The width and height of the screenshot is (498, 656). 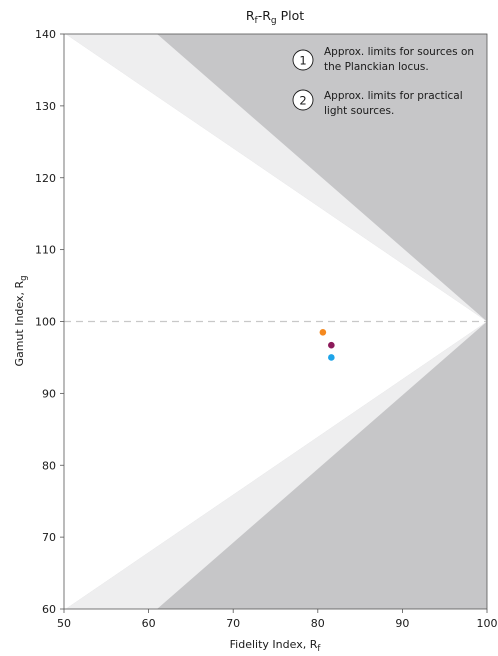 I want to click on y-tick-label: 120, so click(x=45, y=178).